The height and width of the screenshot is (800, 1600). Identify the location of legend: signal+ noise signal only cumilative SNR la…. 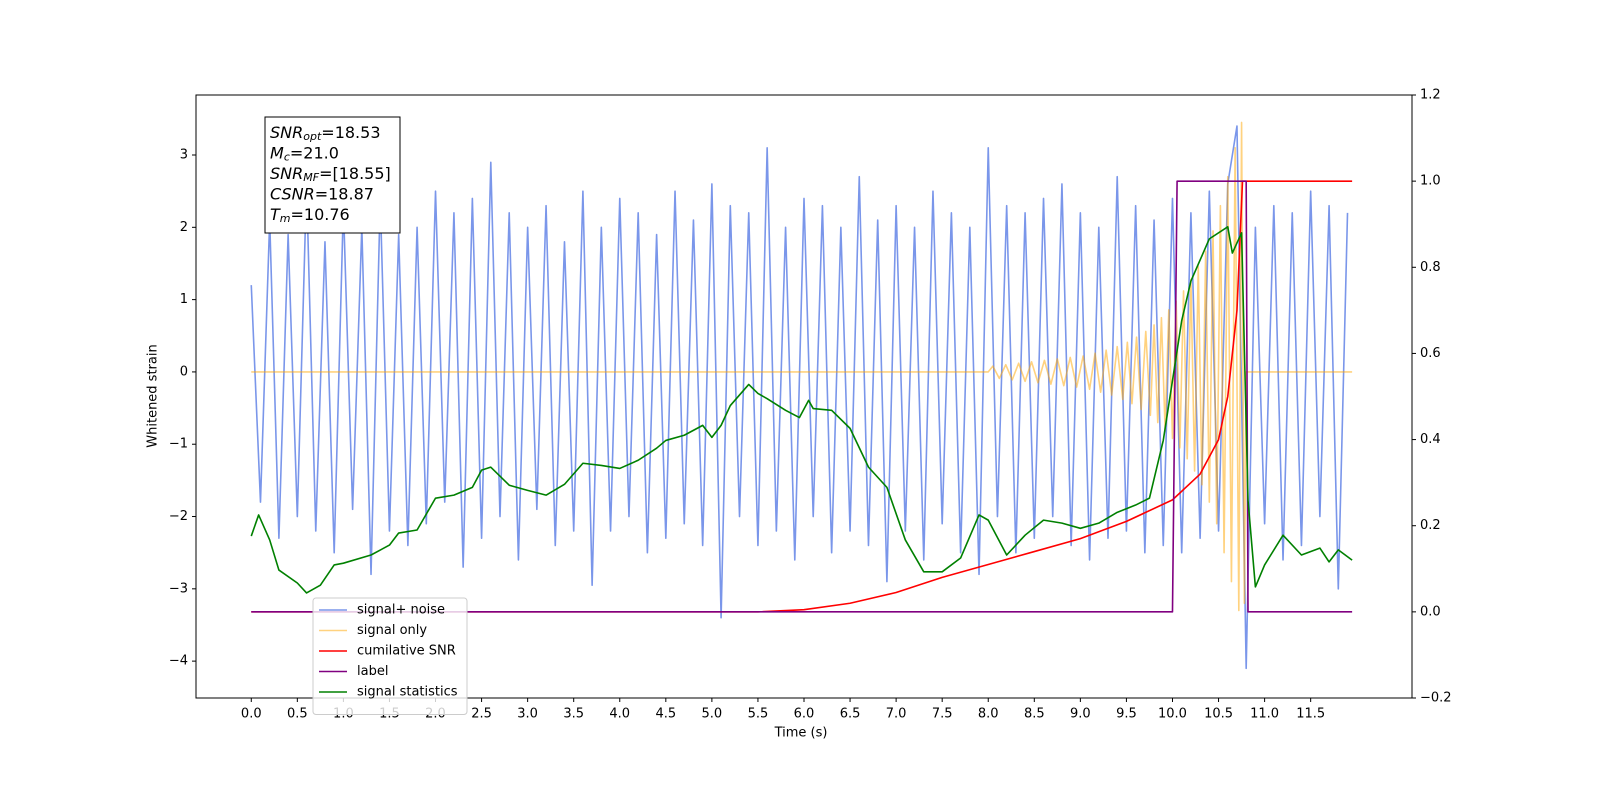
(390, 656).